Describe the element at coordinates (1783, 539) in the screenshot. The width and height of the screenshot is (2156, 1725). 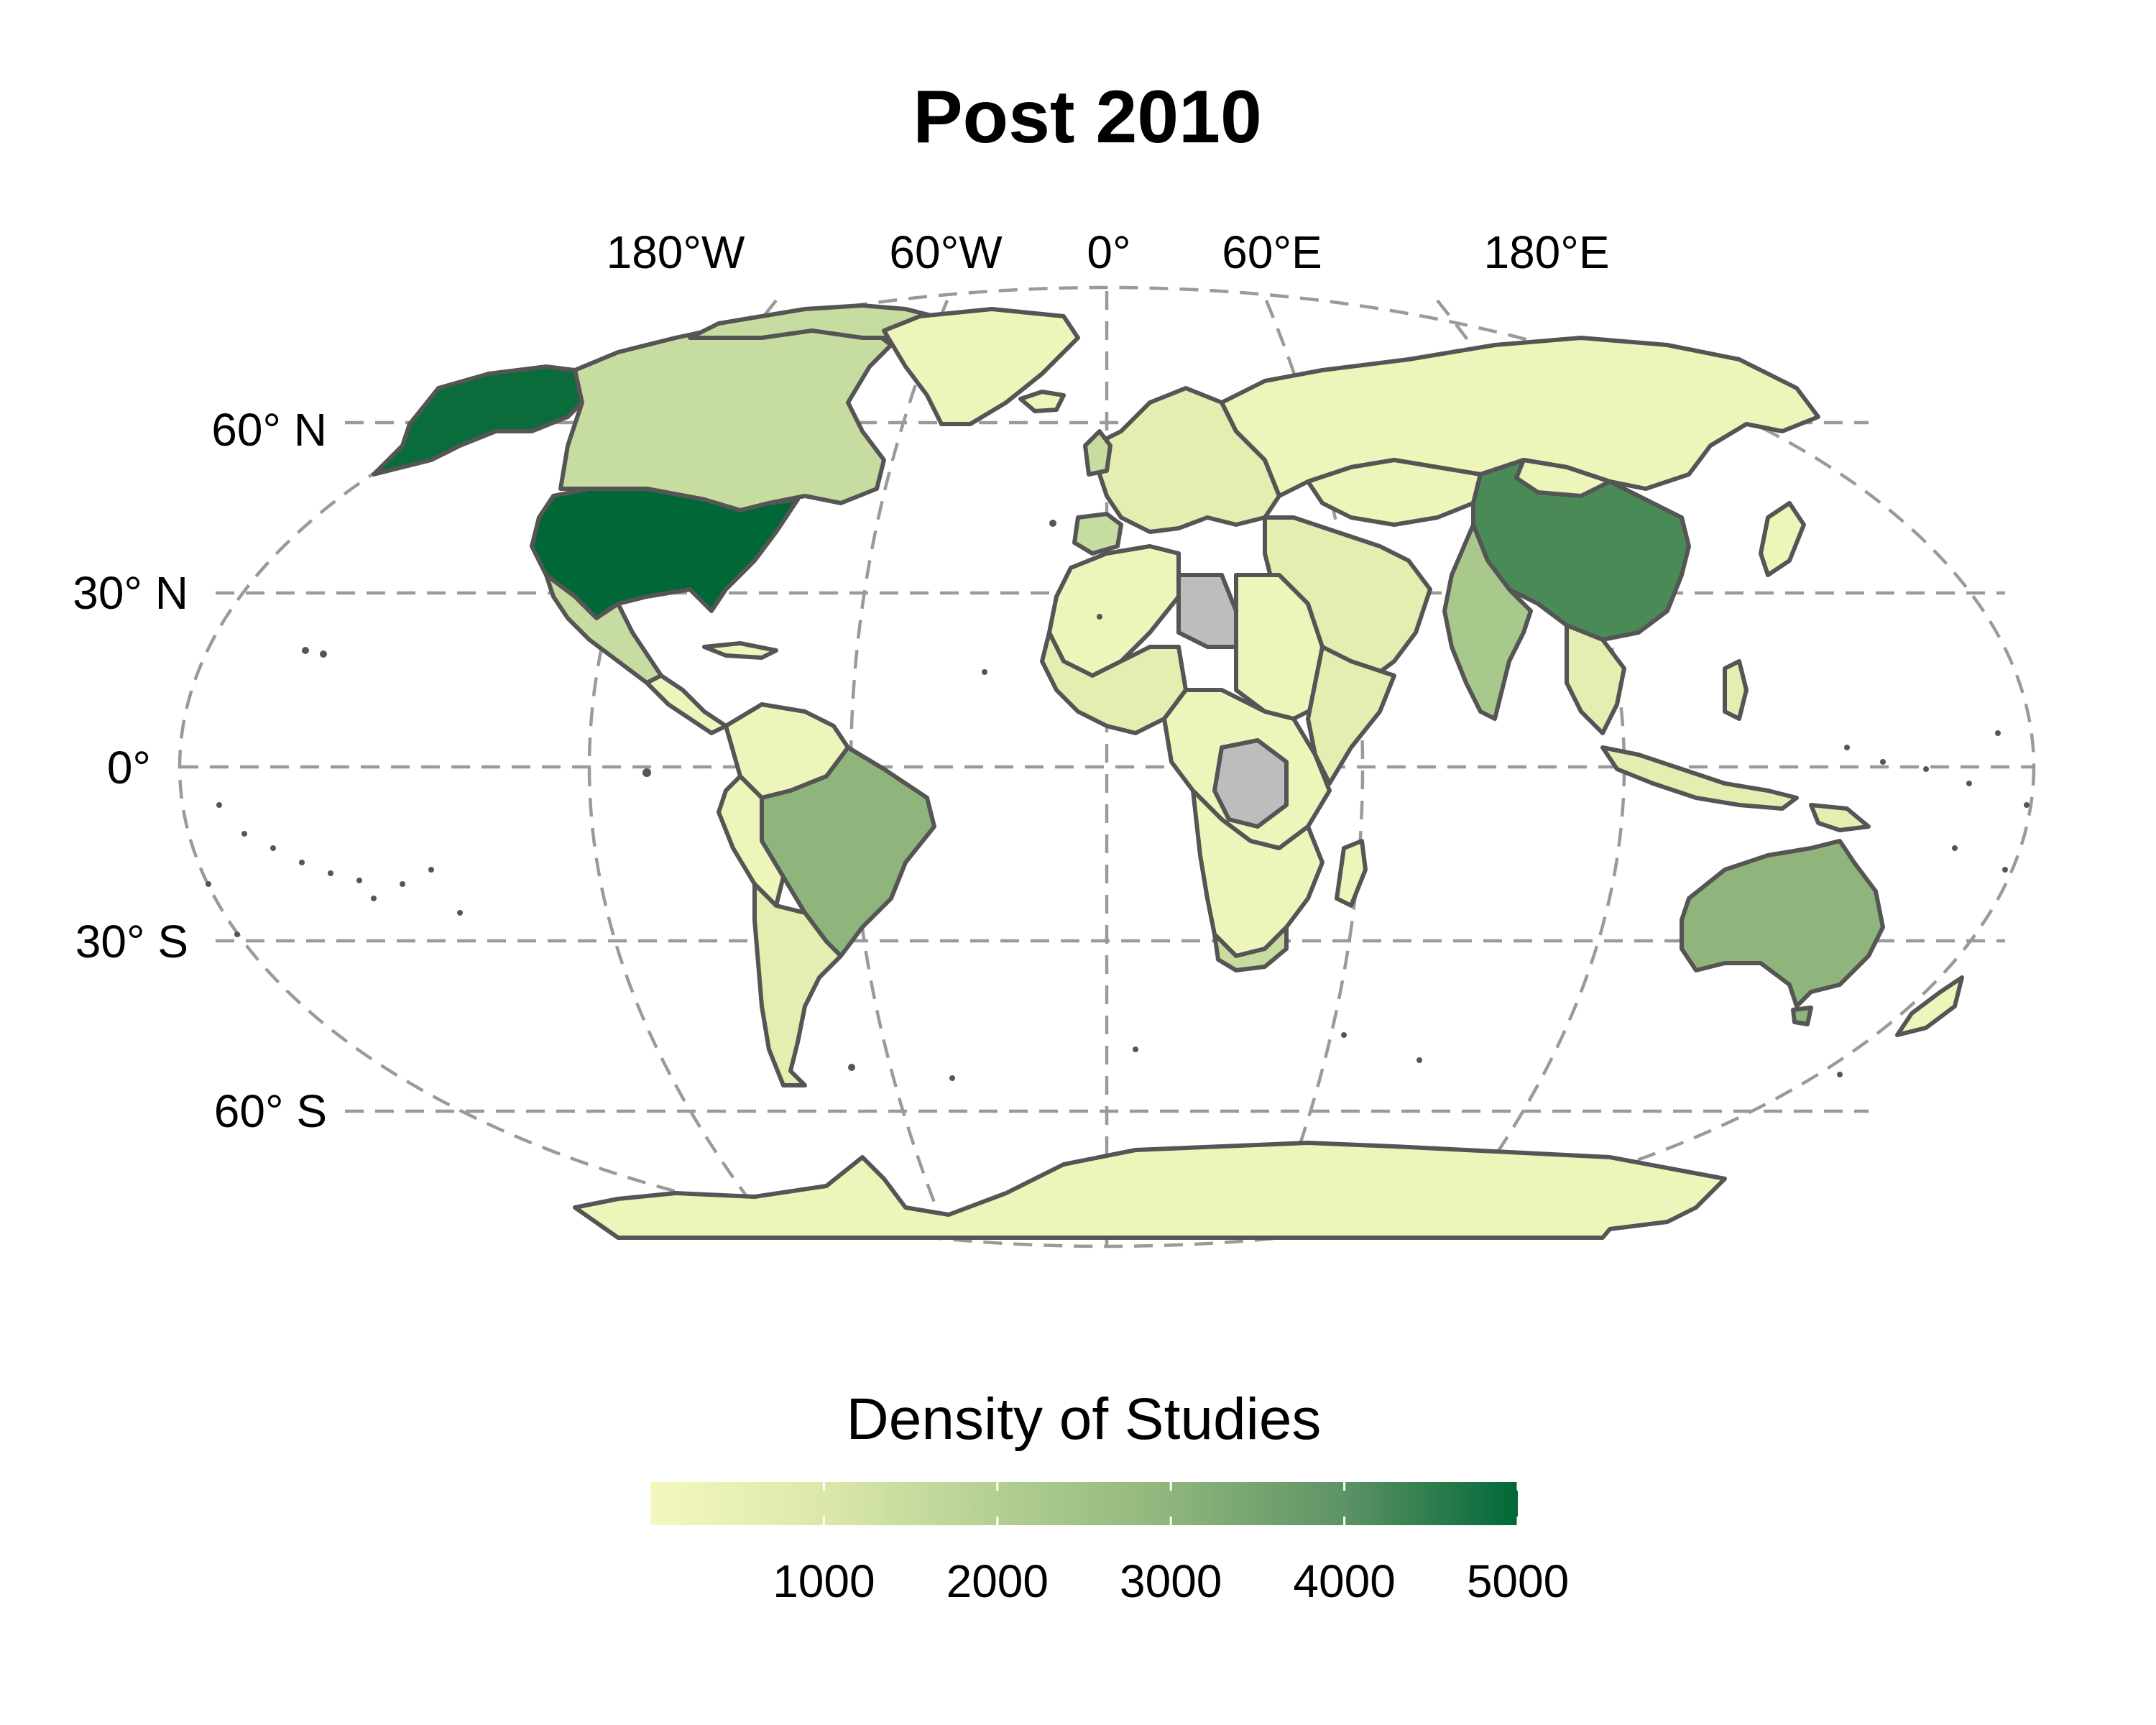
I see `country-japan` at that location.